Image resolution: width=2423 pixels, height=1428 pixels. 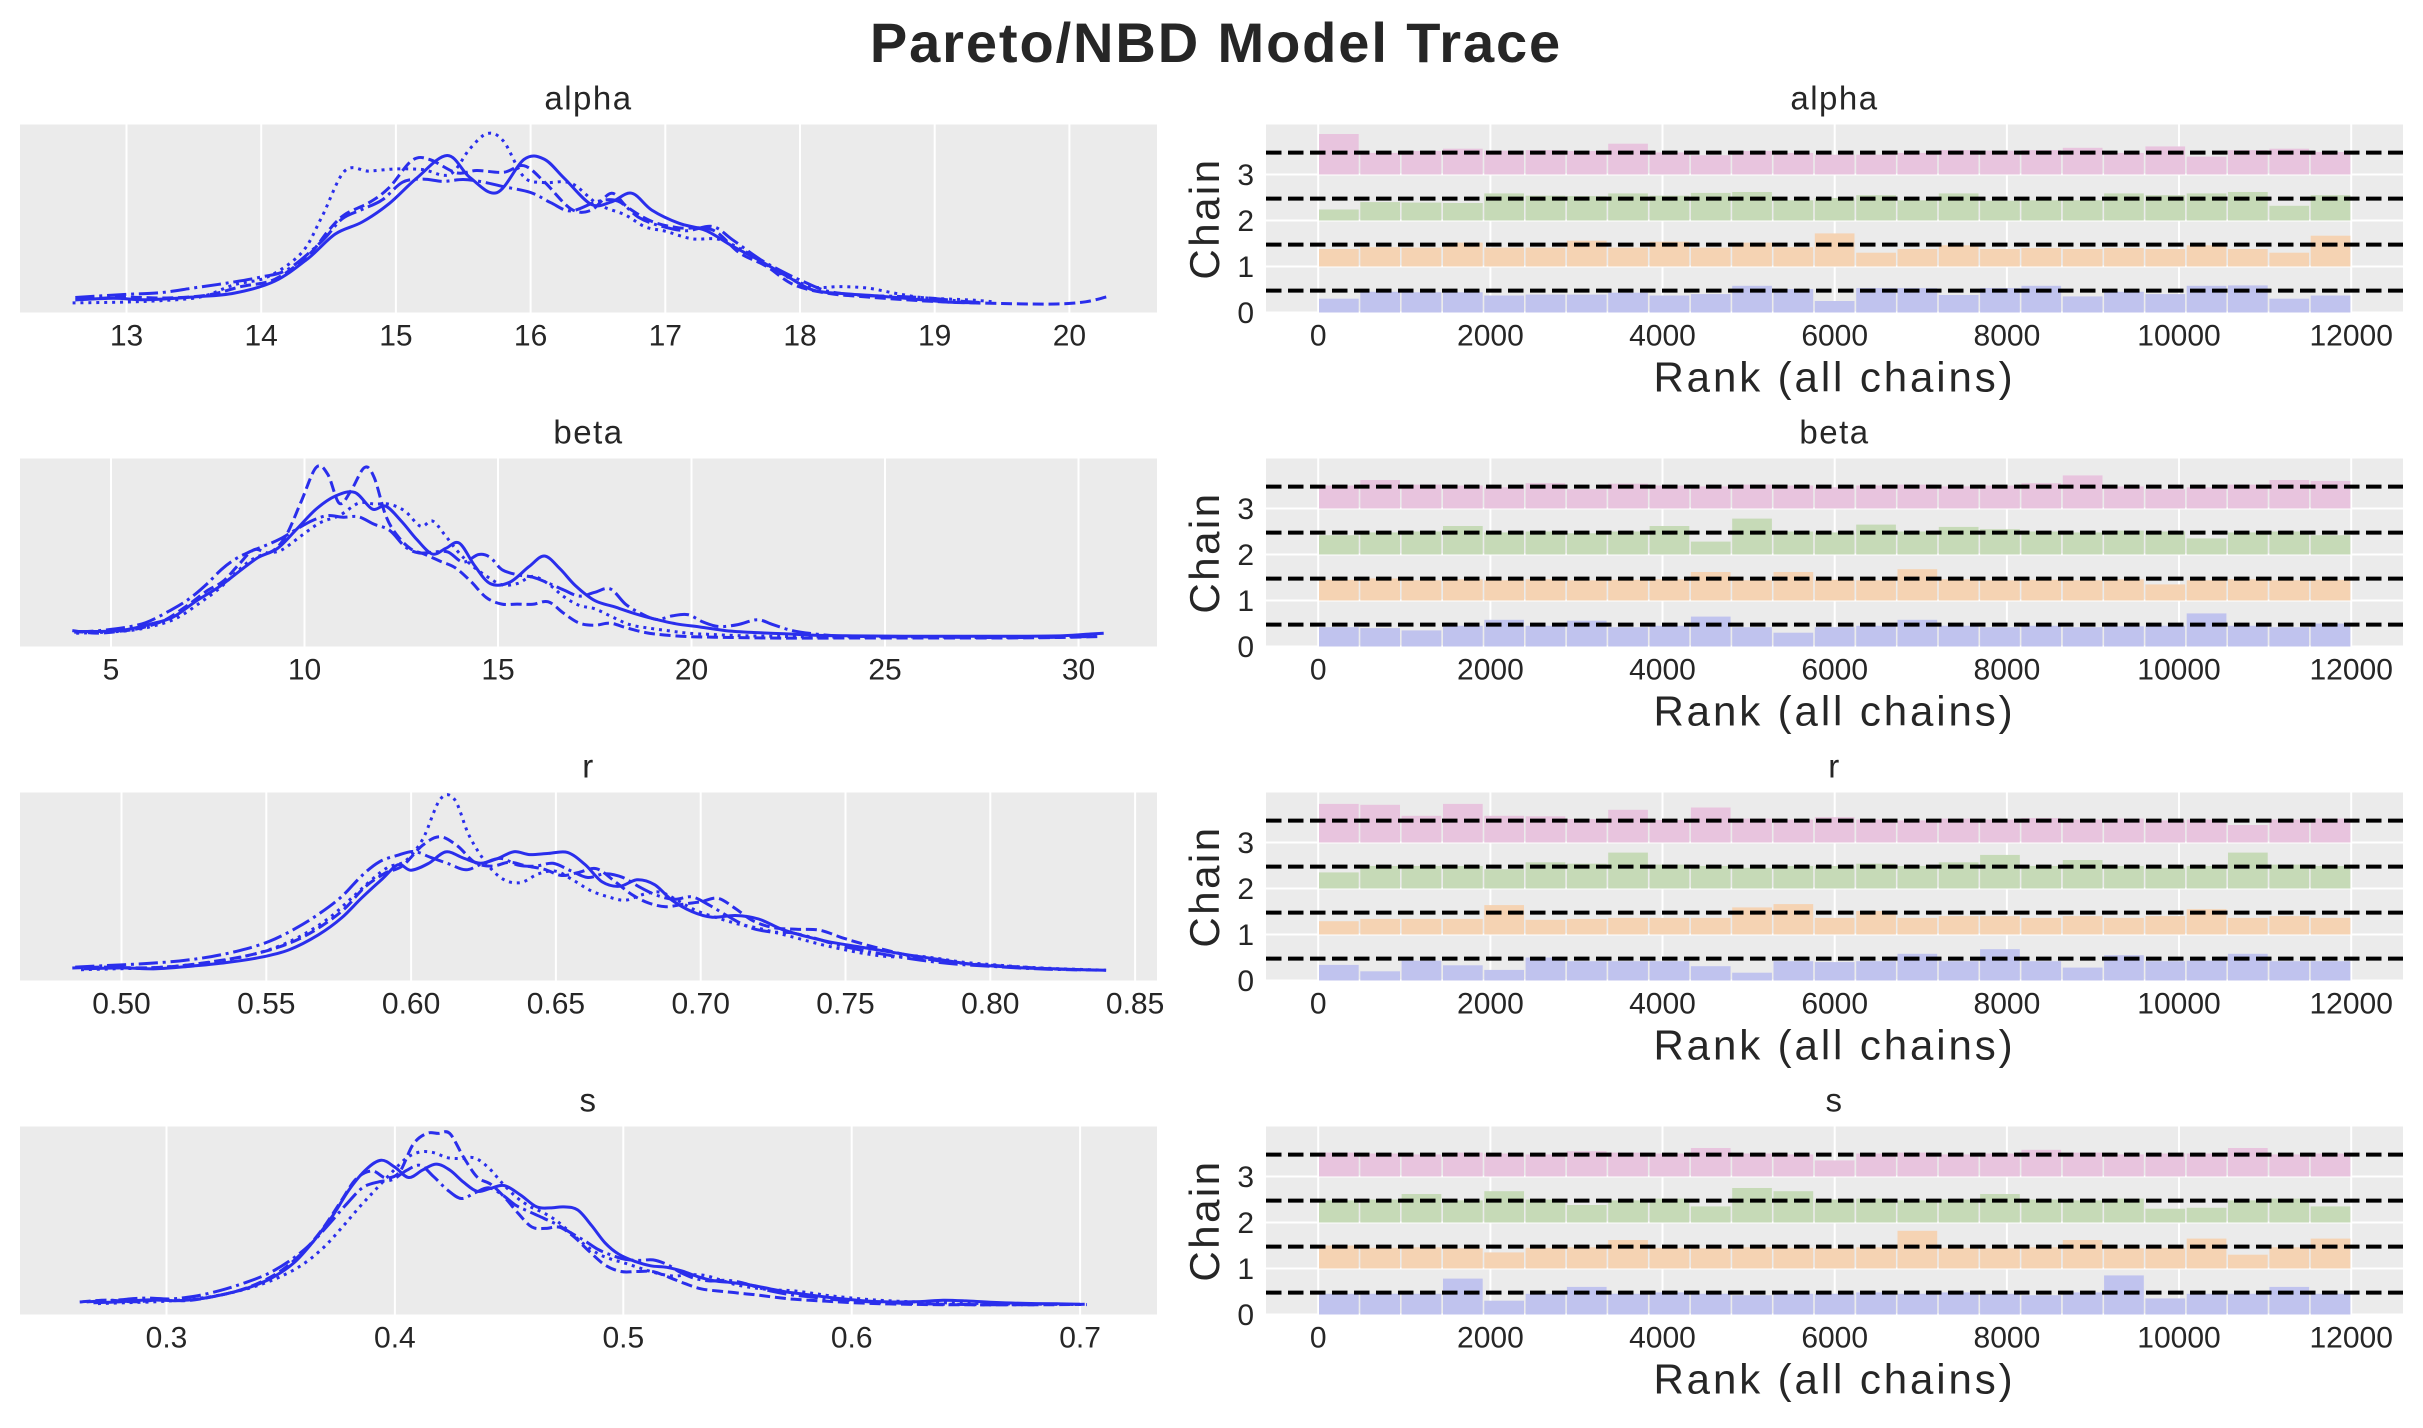 I want to click on svg-text: 14, so click(x=261, y=336).